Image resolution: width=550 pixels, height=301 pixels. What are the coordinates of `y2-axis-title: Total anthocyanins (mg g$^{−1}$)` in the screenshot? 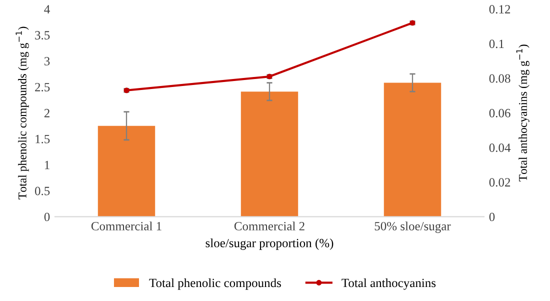 It's located at (523, 113).